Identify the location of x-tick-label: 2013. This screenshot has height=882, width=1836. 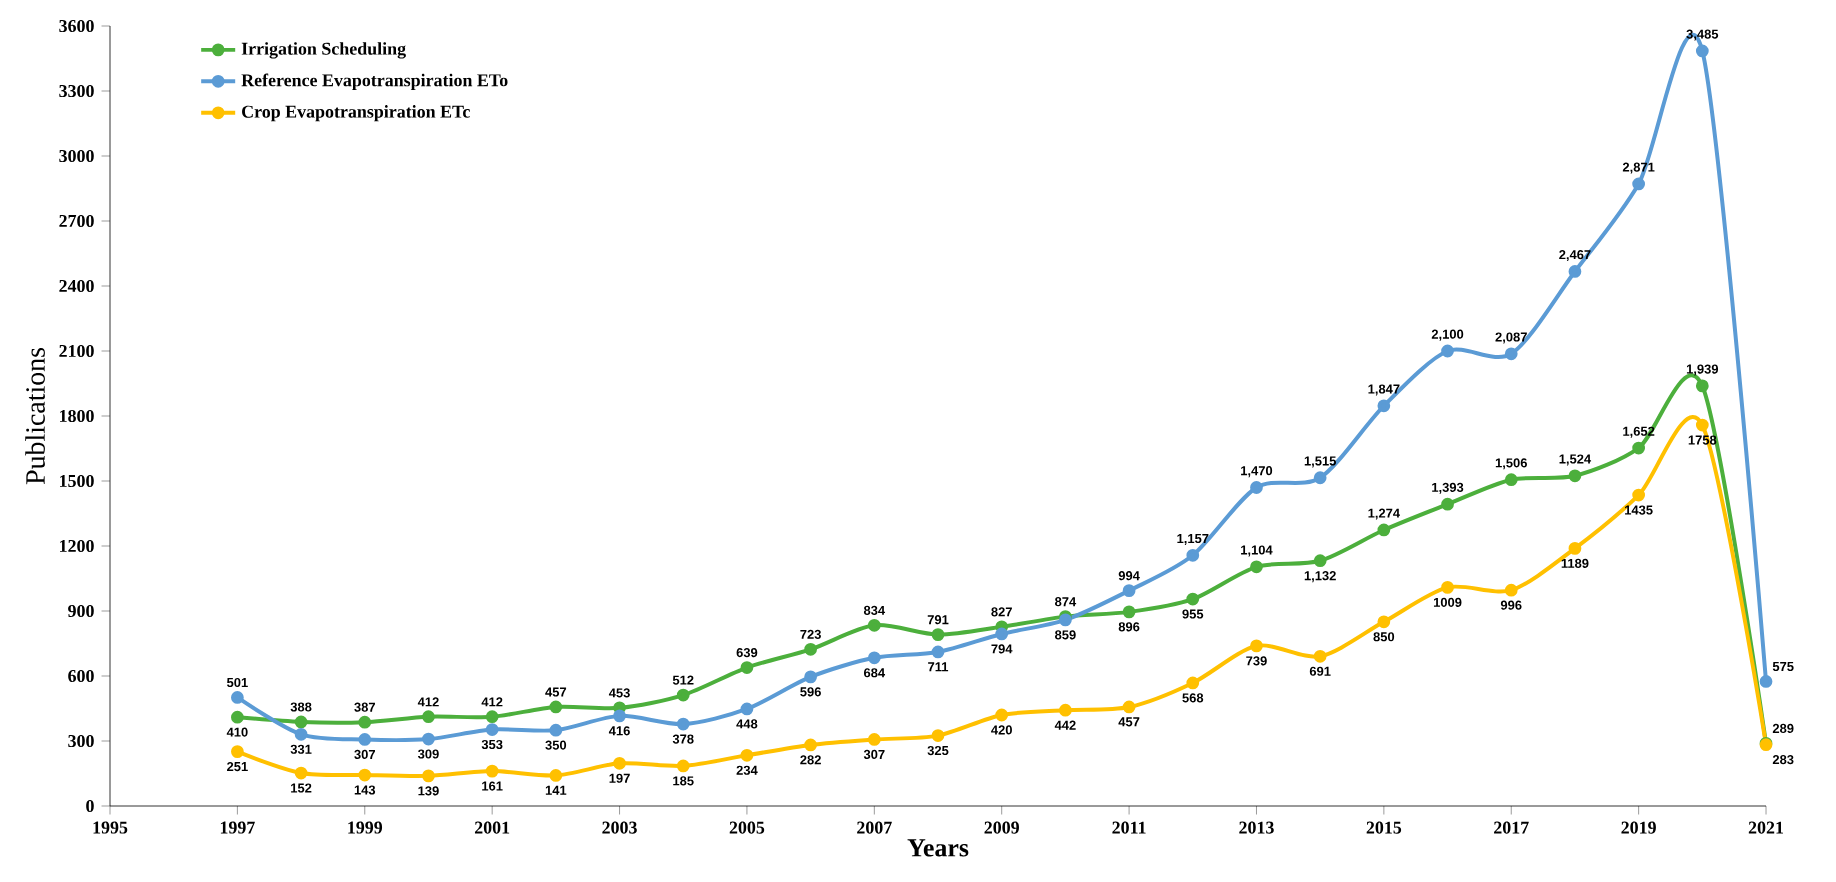
(1256, 827).